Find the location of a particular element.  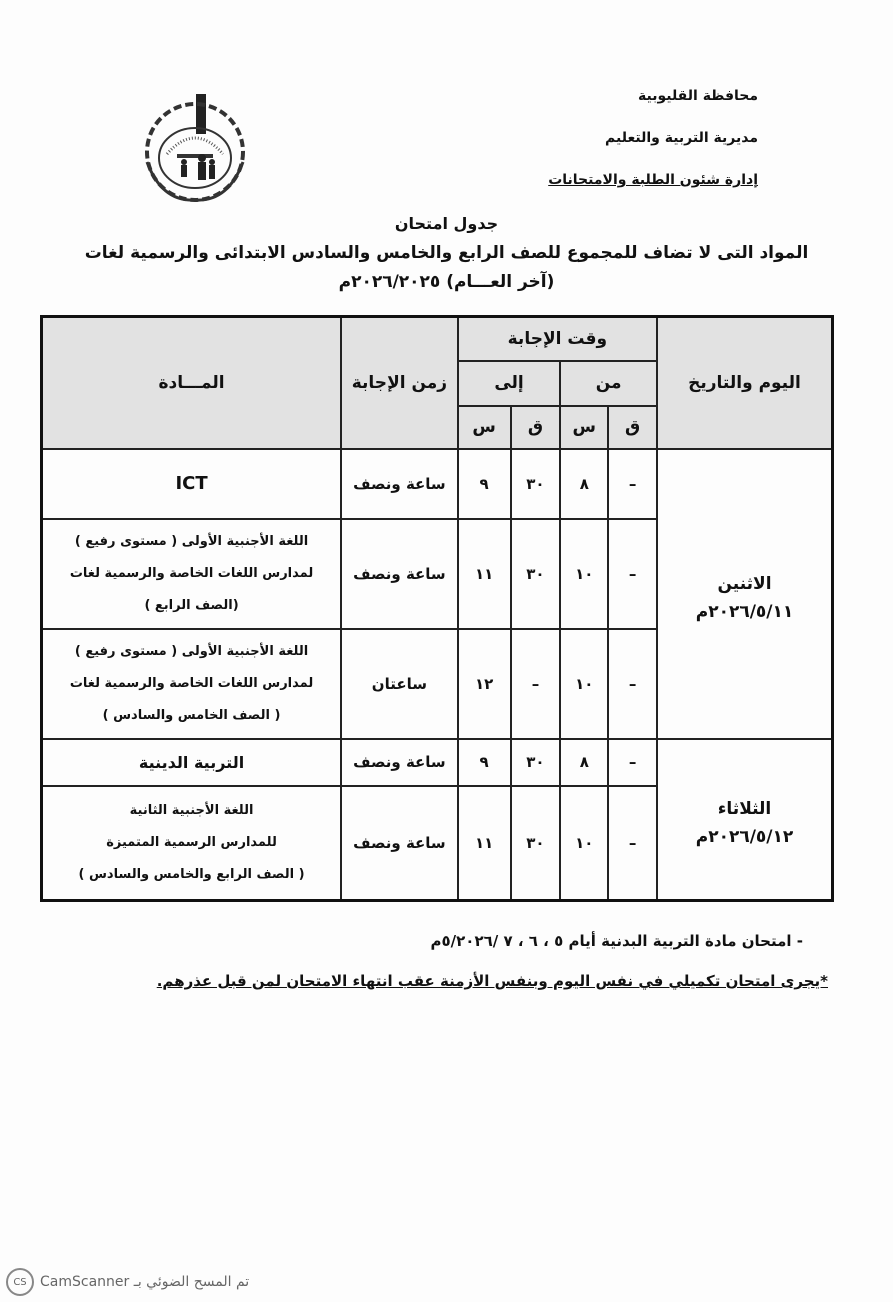

camscanner-logo-icon: CS is located at coordinates (20, 1282).